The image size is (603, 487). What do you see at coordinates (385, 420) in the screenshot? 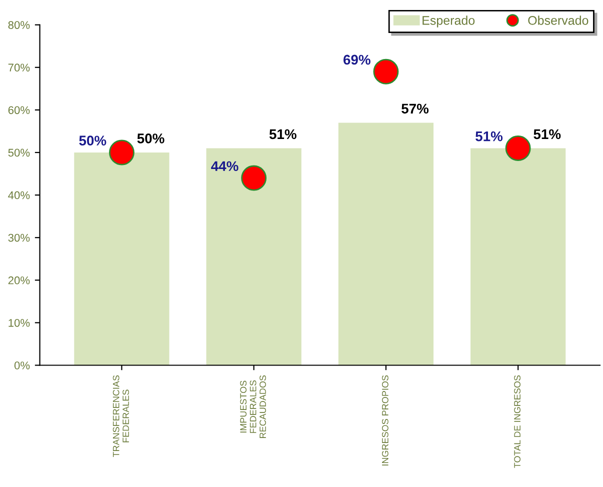
I see `x-tick-label: INGRESOS PROPIOS` at bounding box center [385, 420].